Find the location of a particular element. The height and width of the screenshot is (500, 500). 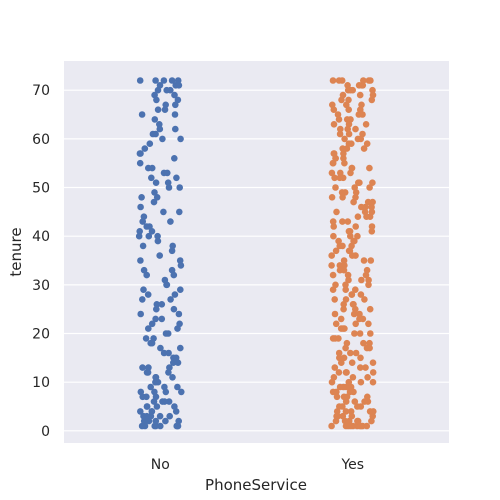

y-tick-label: 20 is located at coordinates (41, 335).